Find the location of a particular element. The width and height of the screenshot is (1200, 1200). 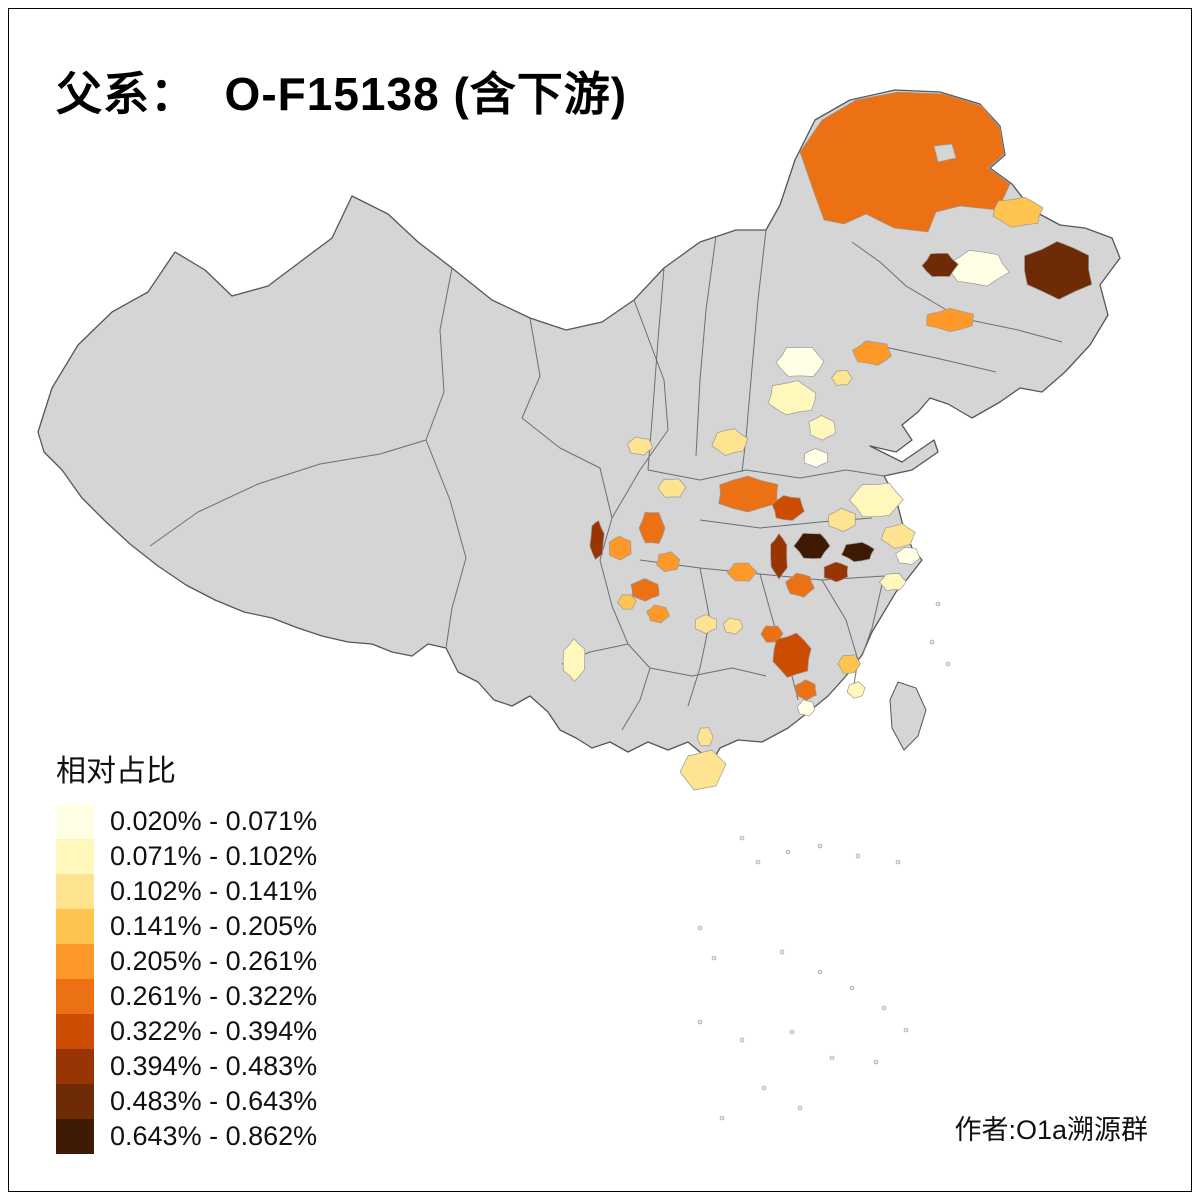

map-region-yunnan-patch is located at coordinates (574, 660).